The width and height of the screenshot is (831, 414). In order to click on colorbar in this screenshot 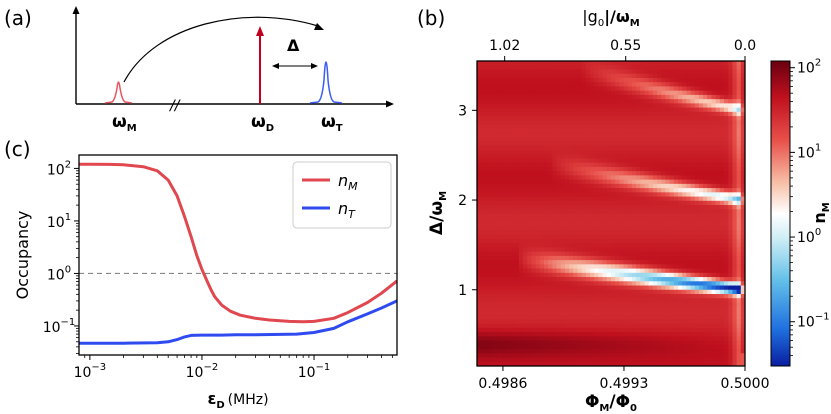, I will do `click(780, 213)`.